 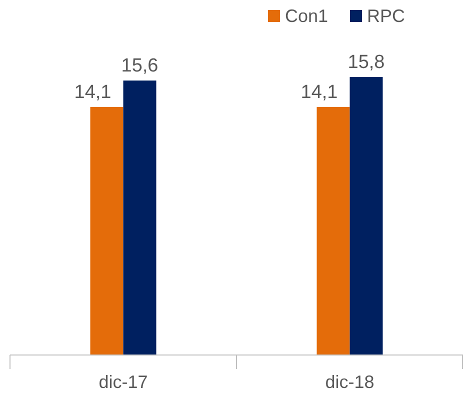 What do you see at coordinates (386, 16) in the screenshot?
I see `legend-label: RPC` at bounding box center [386, 16].